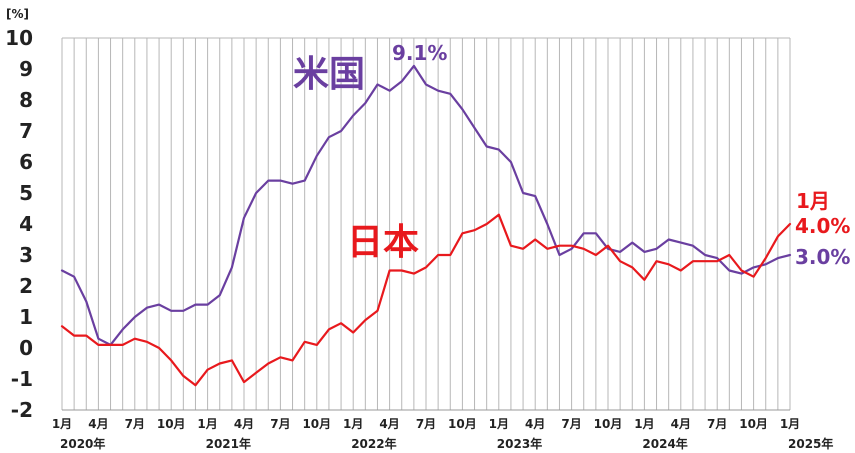 The image size is (855, 453). Describe the element at coordinates (822, 226) in the screenshot. I see `japan-latest-label: 4.0%` at that location.